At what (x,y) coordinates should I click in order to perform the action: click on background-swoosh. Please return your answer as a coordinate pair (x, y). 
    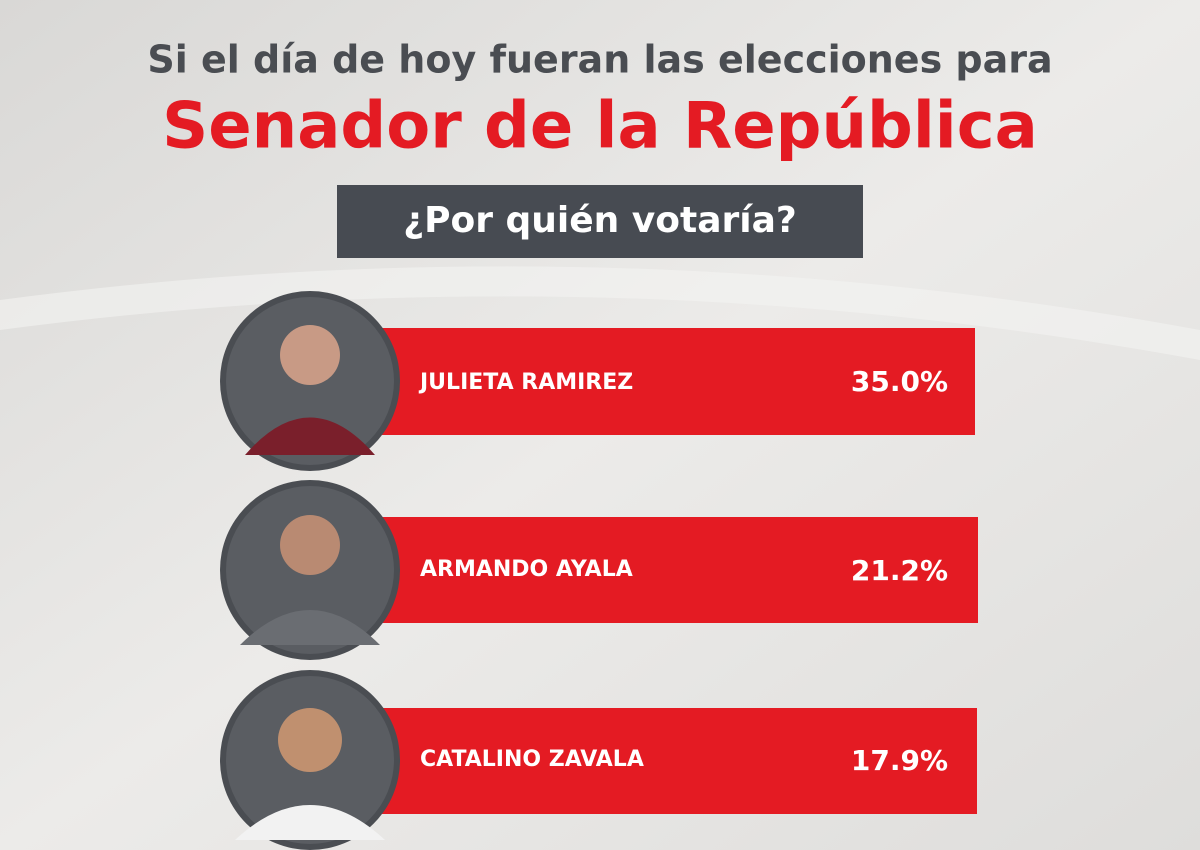
    Looking at the image, I should click on (600, 313).